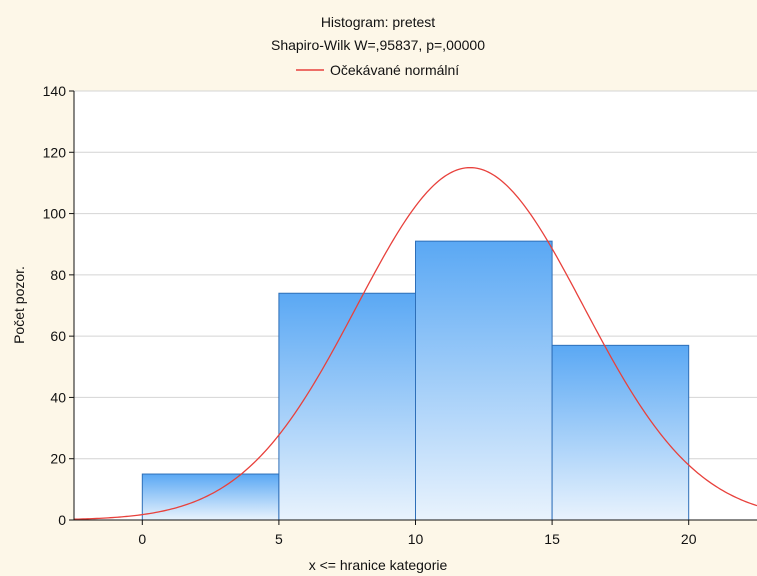 The height and width of the screenshot is (576, 757). I want to click on y-tick-label: 60, so click(58, 336).